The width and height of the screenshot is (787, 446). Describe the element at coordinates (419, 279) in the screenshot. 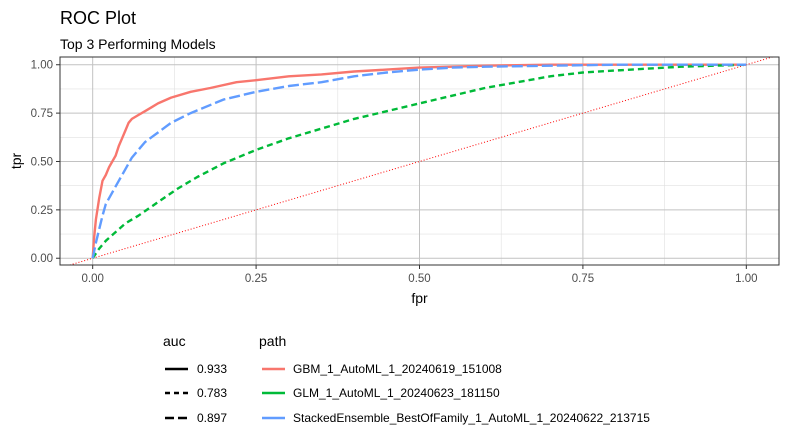

I see `x-tick-label: 0.50` at that location.